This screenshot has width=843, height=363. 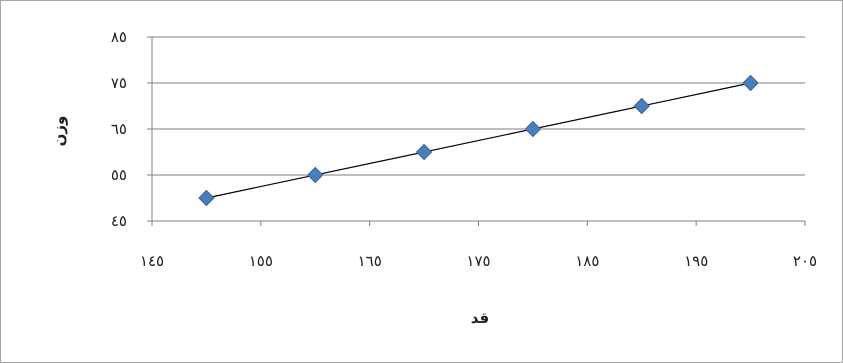 What do you see at coordinates (480, 318) in the screenshot?
I see `x-axis-title: قد` at bounding box center [480, 318].